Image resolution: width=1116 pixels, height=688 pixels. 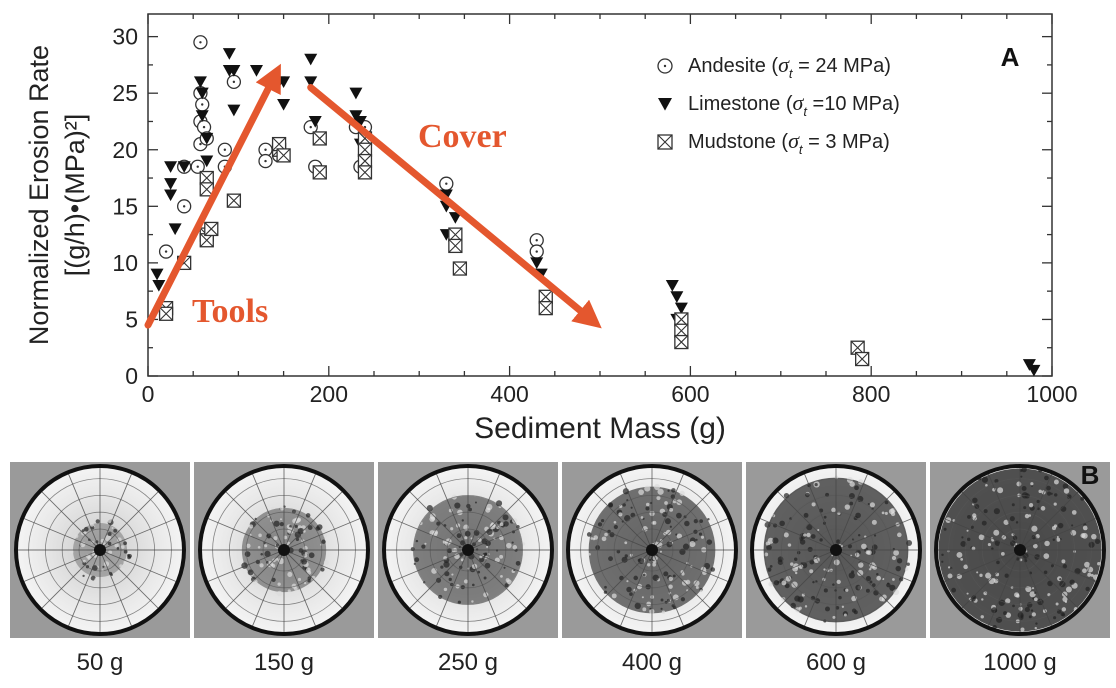 What do you see at coordinates (462, 136) in the screenshot?
I see `annotation-cover: Cover` at bounding box center [462, 136].